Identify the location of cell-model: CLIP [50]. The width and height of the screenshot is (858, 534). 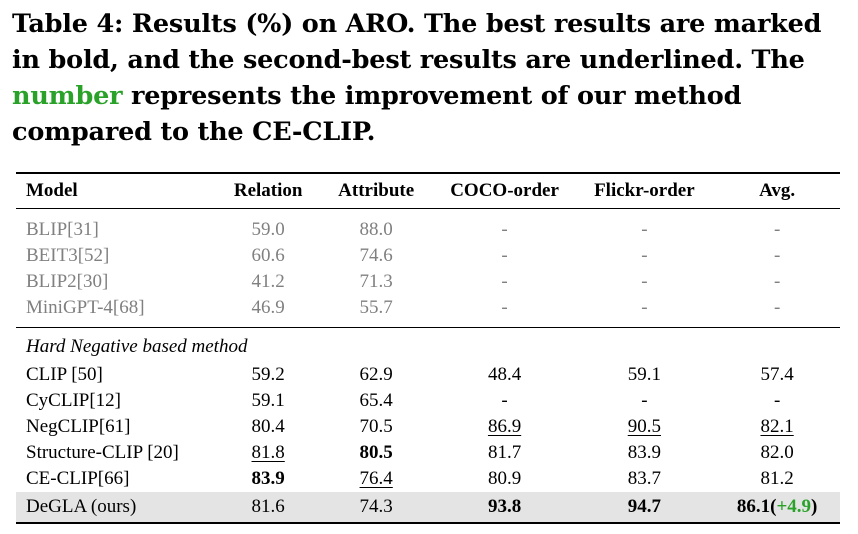
(64, 374).